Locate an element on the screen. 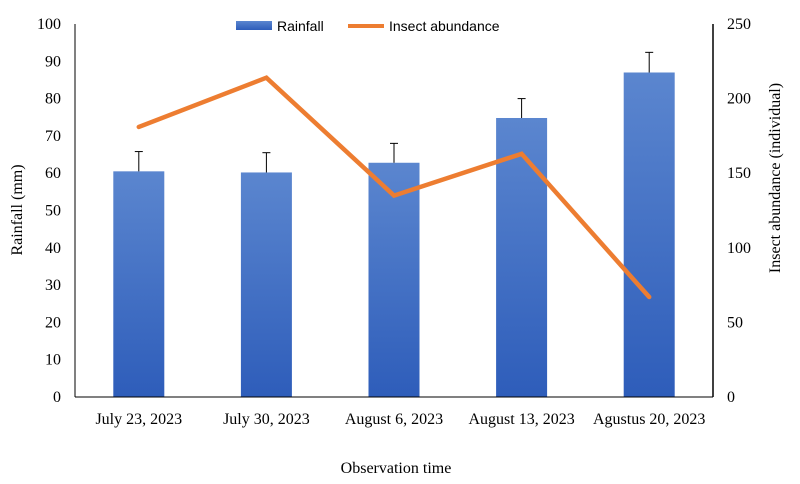  left-axis-tick-label: 80 is located at coordinates (53, 99).